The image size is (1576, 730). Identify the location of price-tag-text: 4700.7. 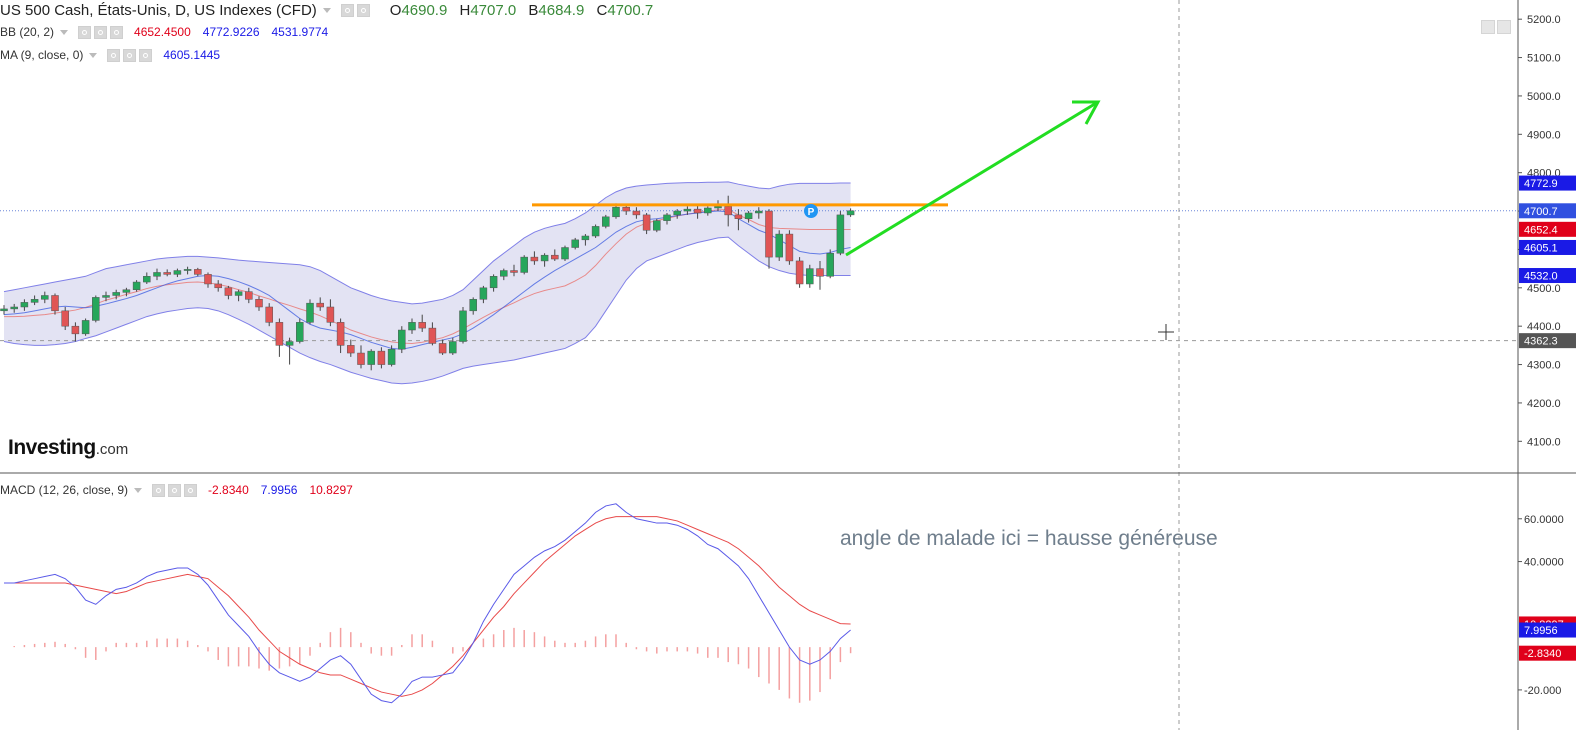
(1541, 212).